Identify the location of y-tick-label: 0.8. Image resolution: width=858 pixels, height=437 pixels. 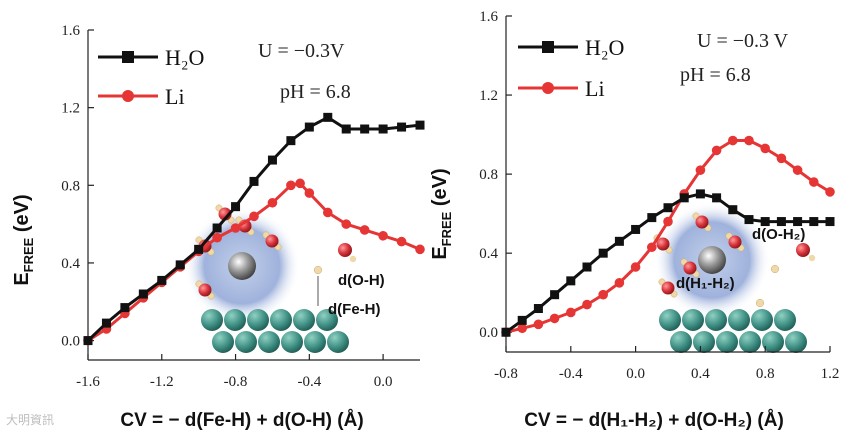
(488, 175).